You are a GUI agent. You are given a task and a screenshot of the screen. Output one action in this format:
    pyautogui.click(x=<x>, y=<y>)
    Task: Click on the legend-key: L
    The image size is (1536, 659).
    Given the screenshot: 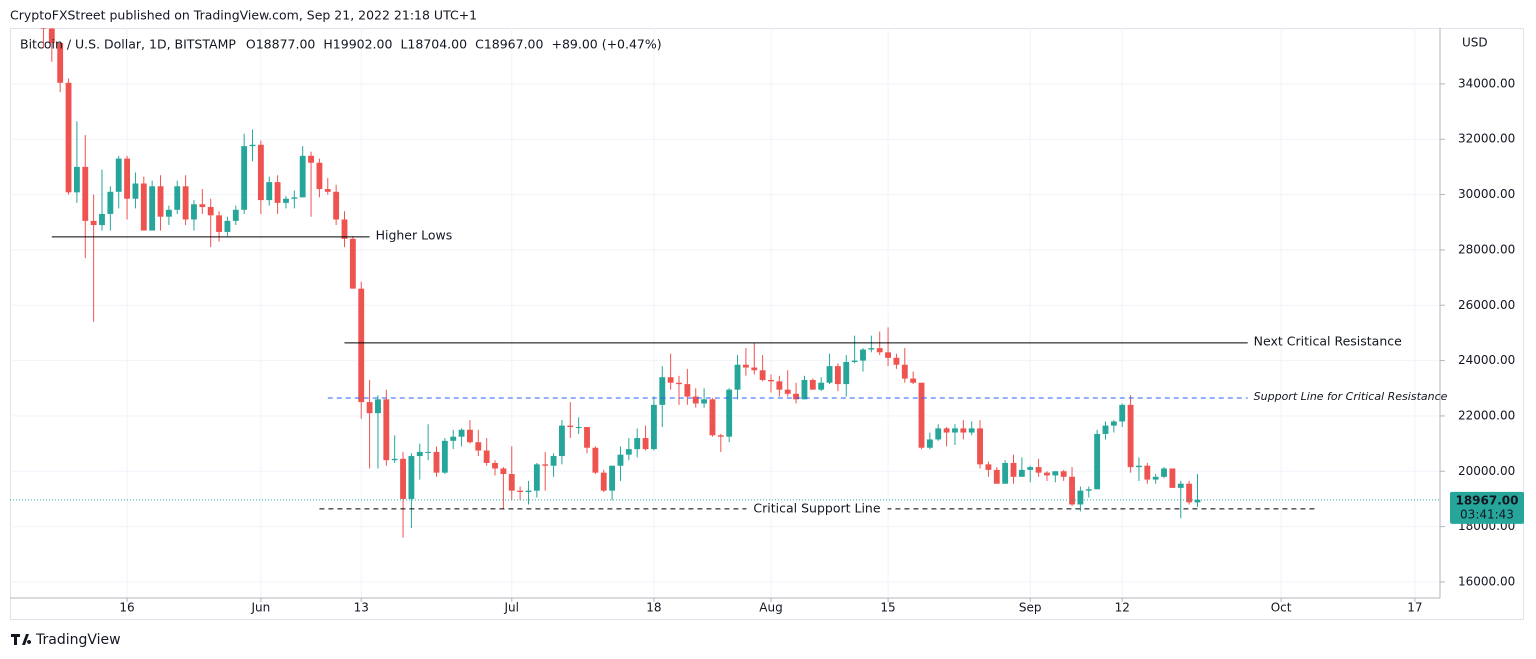 What is the action you would take?
    pyautogui.click(x=403, y=44)
    